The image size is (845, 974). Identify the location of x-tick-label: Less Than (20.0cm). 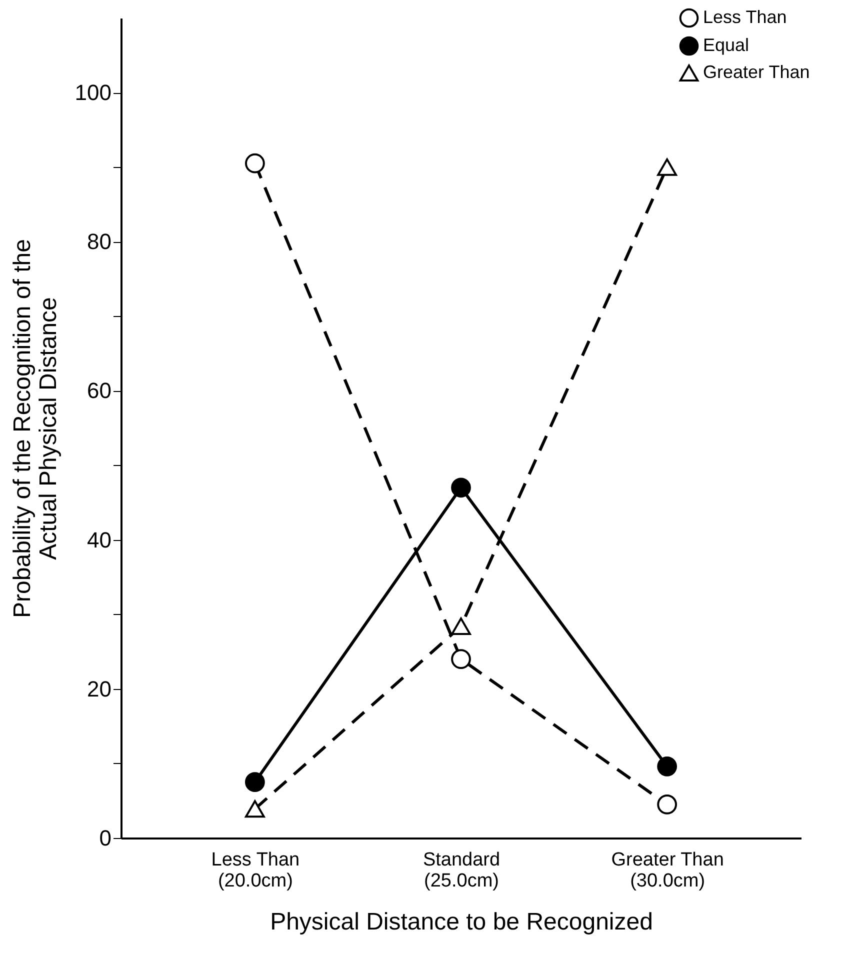
(255, 871).